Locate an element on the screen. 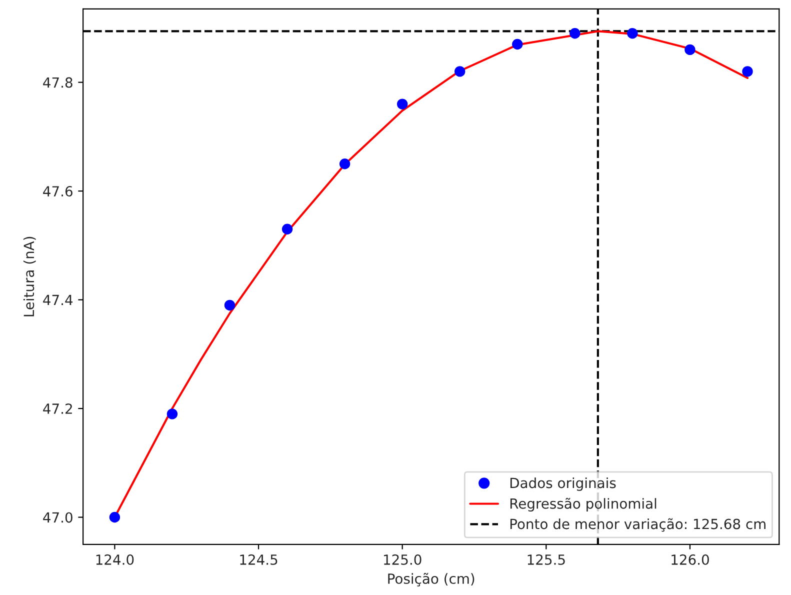 The image size is (791, 595). x-tick-label: 125.0 is located at coordinates (403, 559).